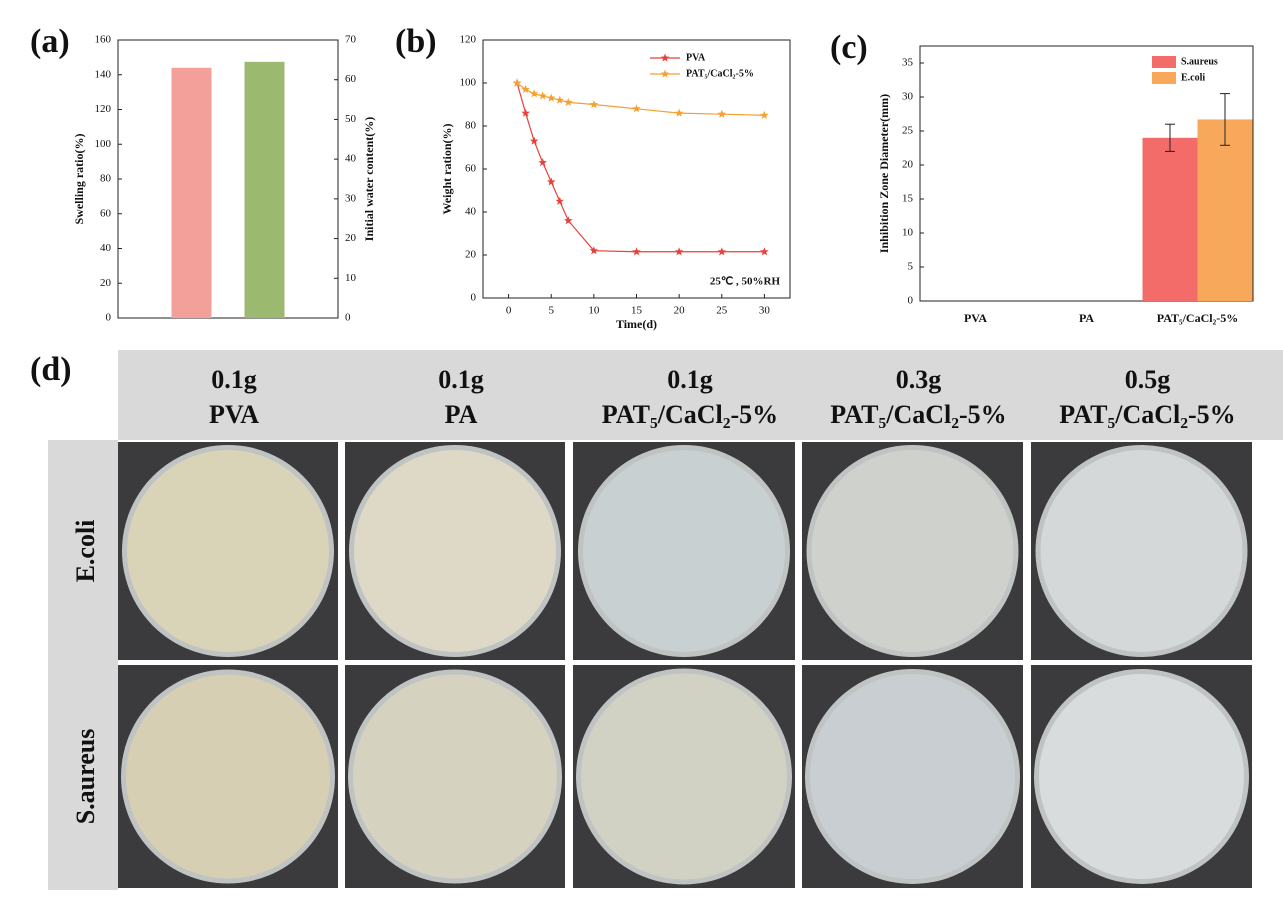  I want to click on y-axis-label: Weight ration(%), so click(447, 169).